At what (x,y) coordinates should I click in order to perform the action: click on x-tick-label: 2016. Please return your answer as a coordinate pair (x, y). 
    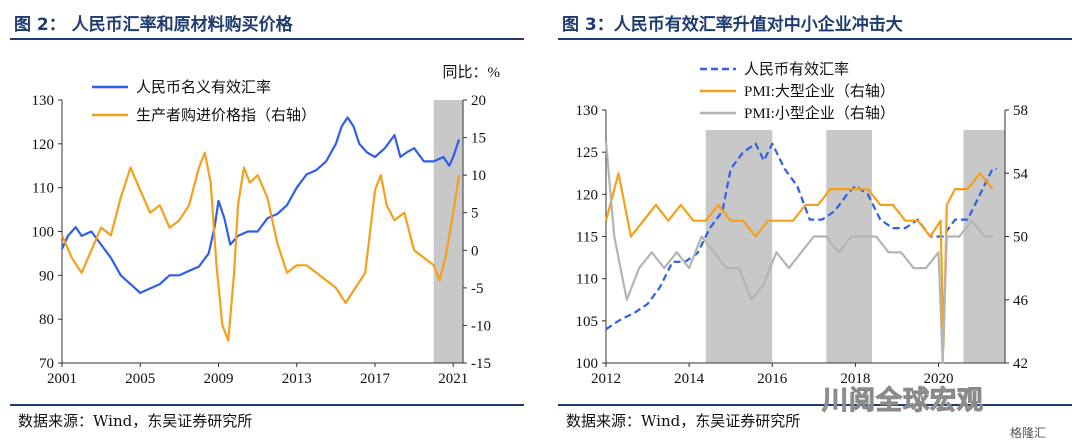
    Looking at the image, I should click on (772, 379).